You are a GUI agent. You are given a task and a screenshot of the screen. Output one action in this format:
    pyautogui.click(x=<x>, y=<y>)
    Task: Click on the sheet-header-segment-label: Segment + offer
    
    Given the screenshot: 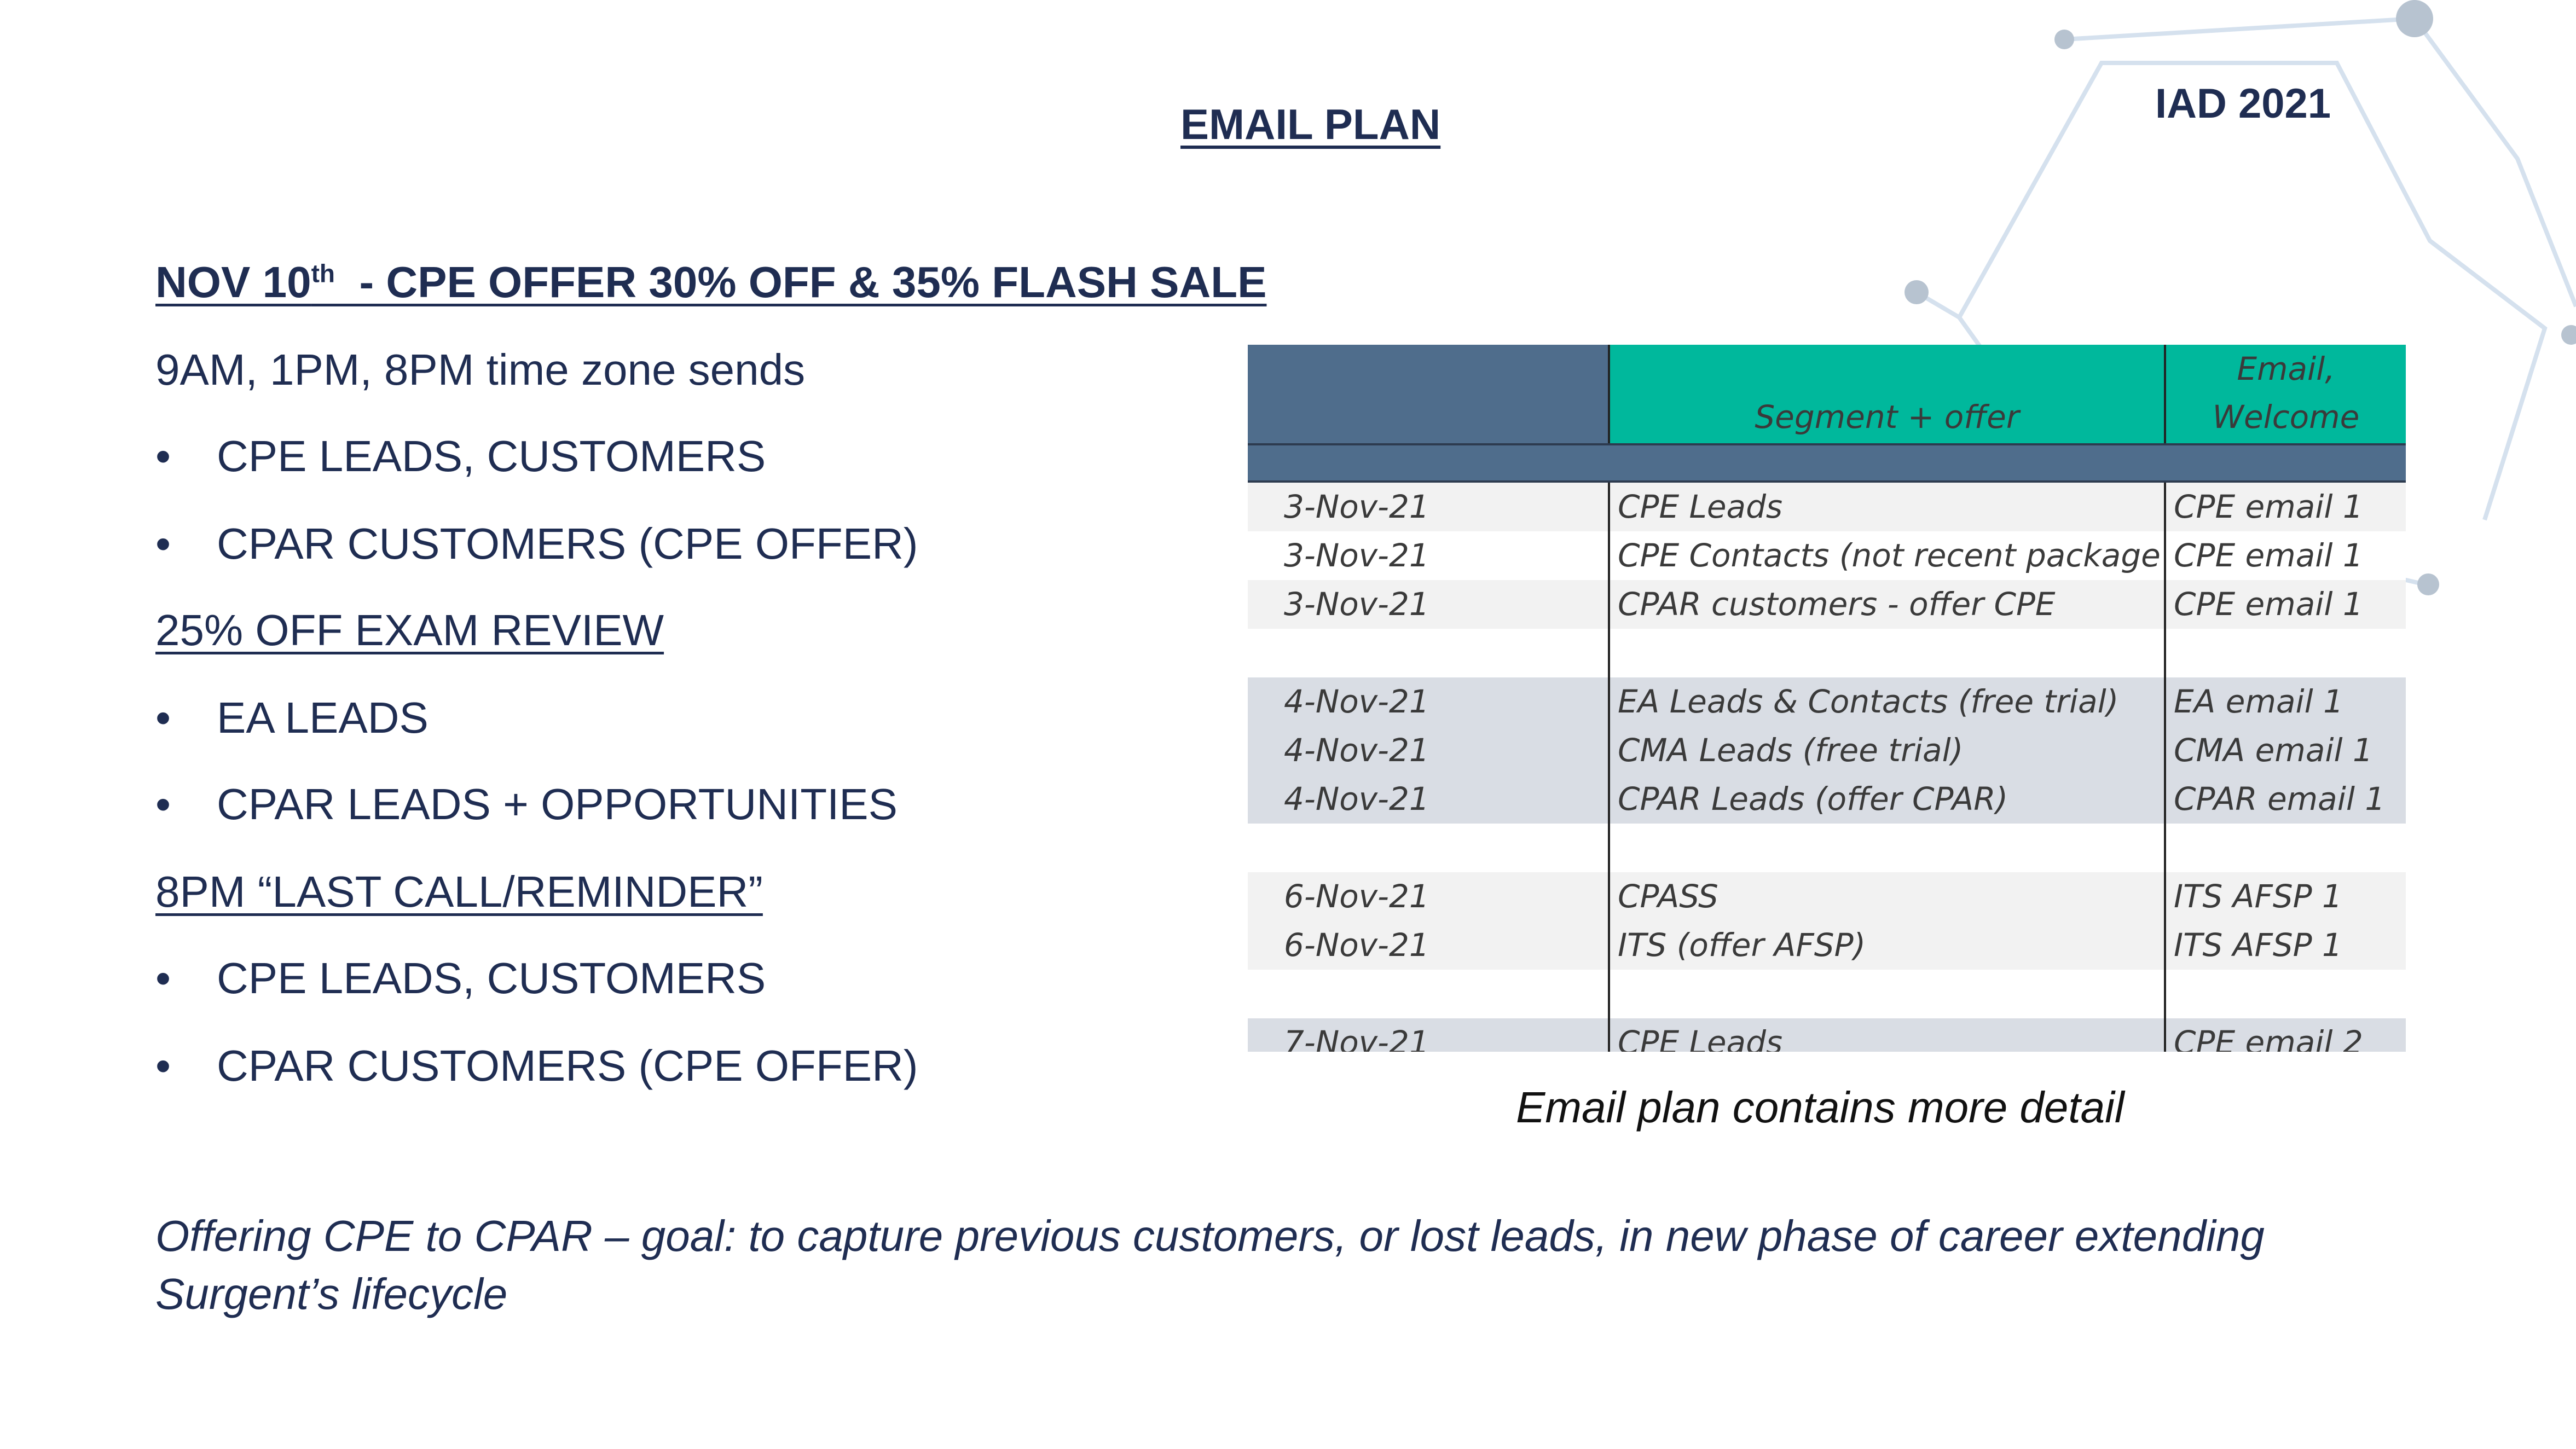 What is the action you would take?
    pyautogui.click(x=1887, y=417)
    